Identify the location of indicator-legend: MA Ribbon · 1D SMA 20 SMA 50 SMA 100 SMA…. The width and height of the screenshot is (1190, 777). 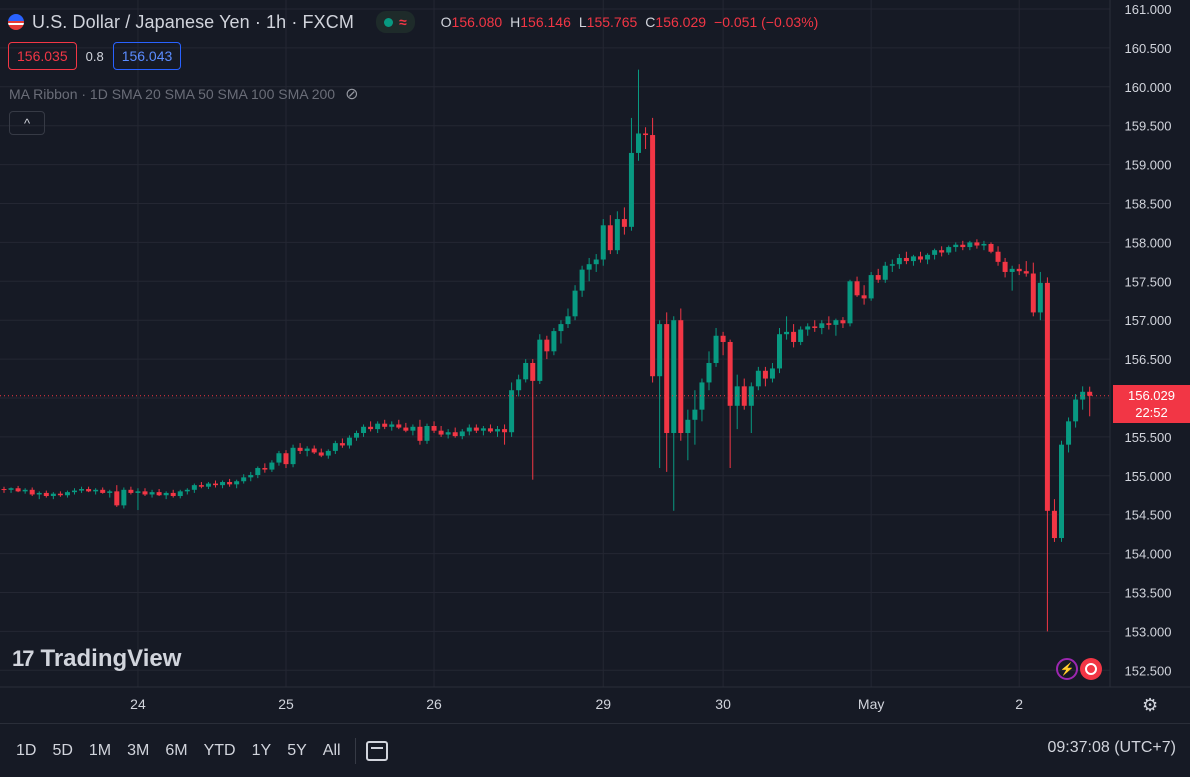
(183, 94).